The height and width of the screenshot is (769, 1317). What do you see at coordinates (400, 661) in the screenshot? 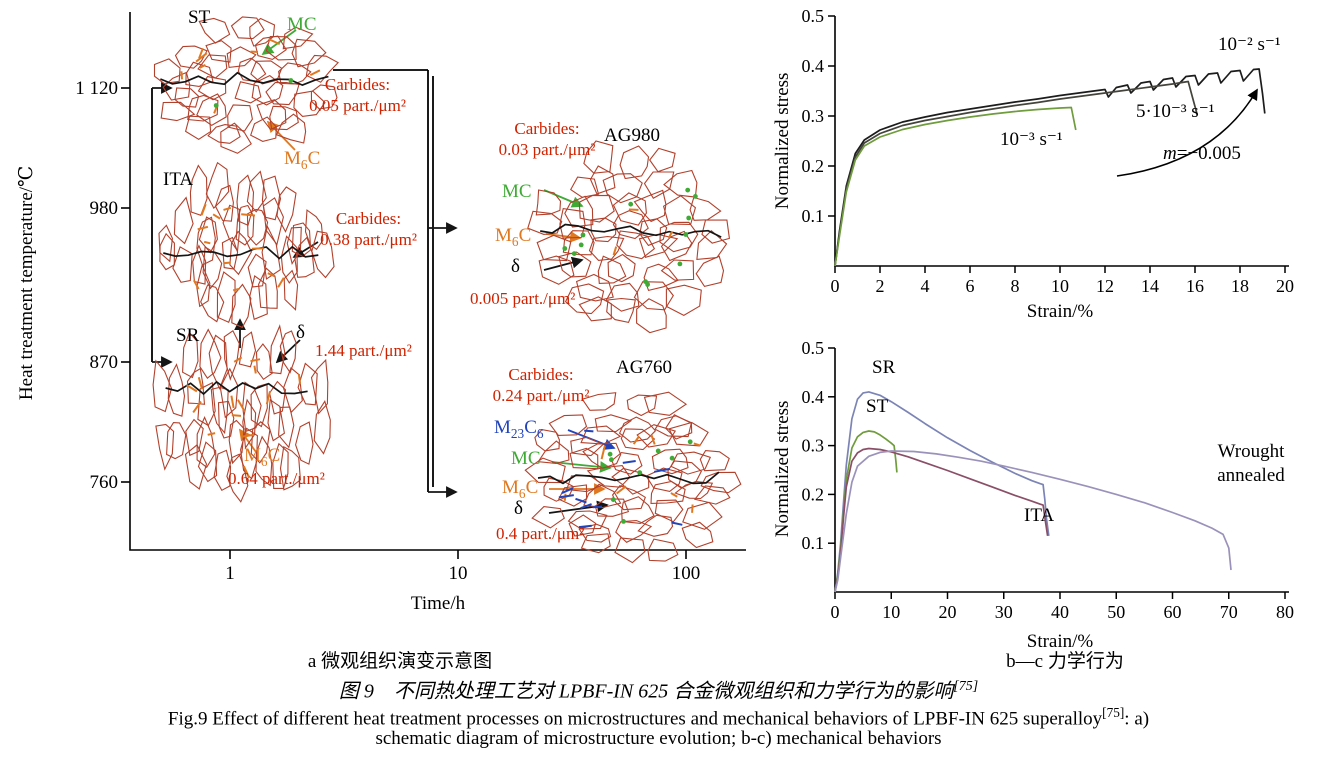
I see `panel-a-caption: a 微观组织演变示意图` at bounding box center [400, 661].